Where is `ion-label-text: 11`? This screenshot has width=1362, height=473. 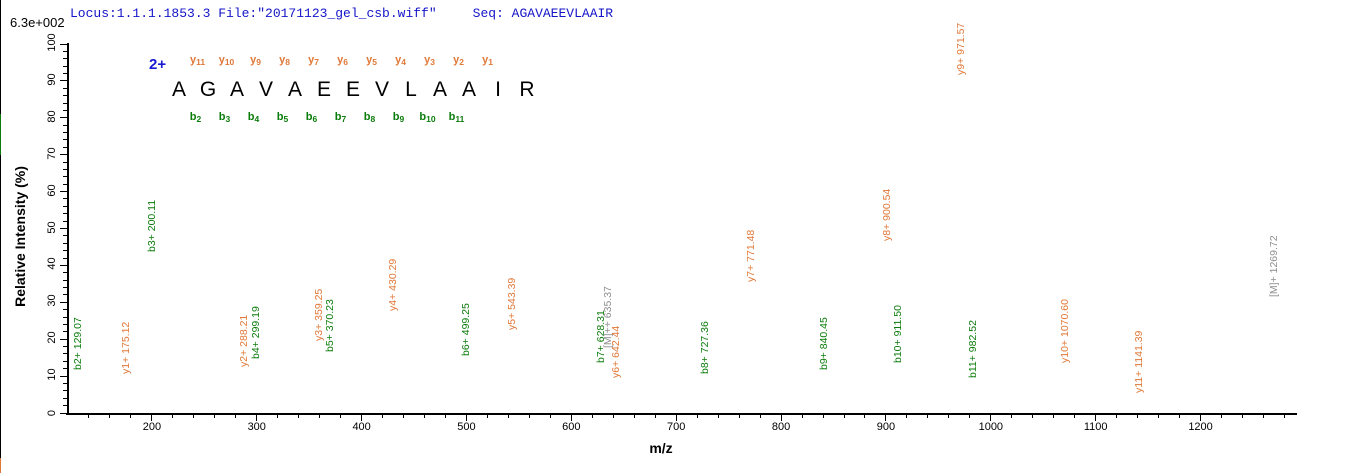 ion-label-text: 11 is located at coordinates (201, 62).